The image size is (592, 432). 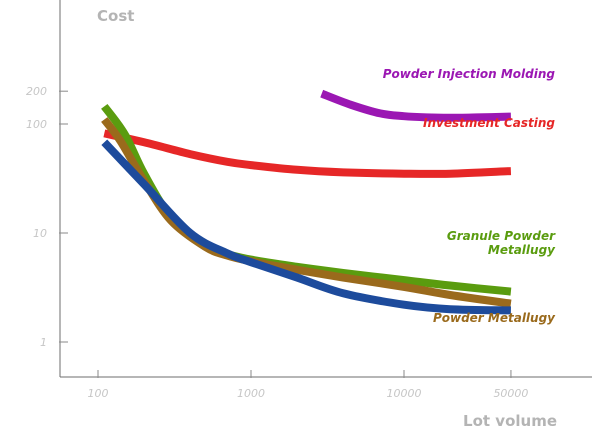 I want to click on granule-powder-metallugy-label: Granule Powder Metallugy, so click(x=501, y=243).